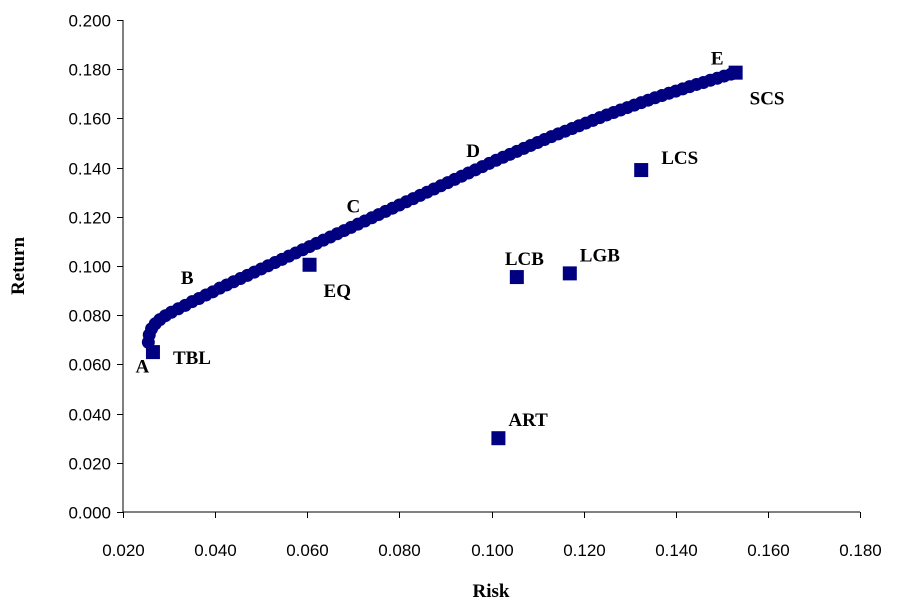 The width and height of the screenshot is (920, 610). Describe the element at coordinates (187, 278) in the screenshot. I see `frontier-label-b: B` at that location.